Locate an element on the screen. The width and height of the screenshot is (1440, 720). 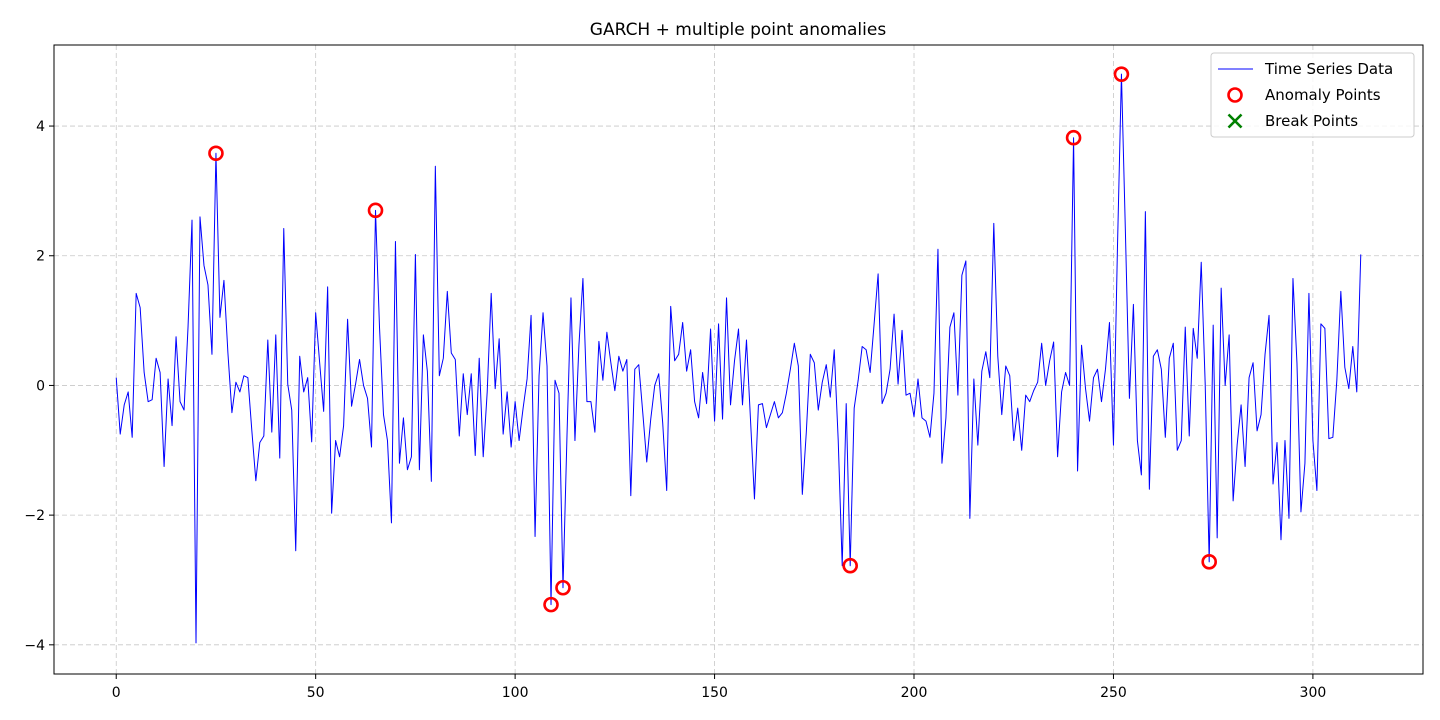
x-tick-label: 100 is located at coordinates (515, 693).